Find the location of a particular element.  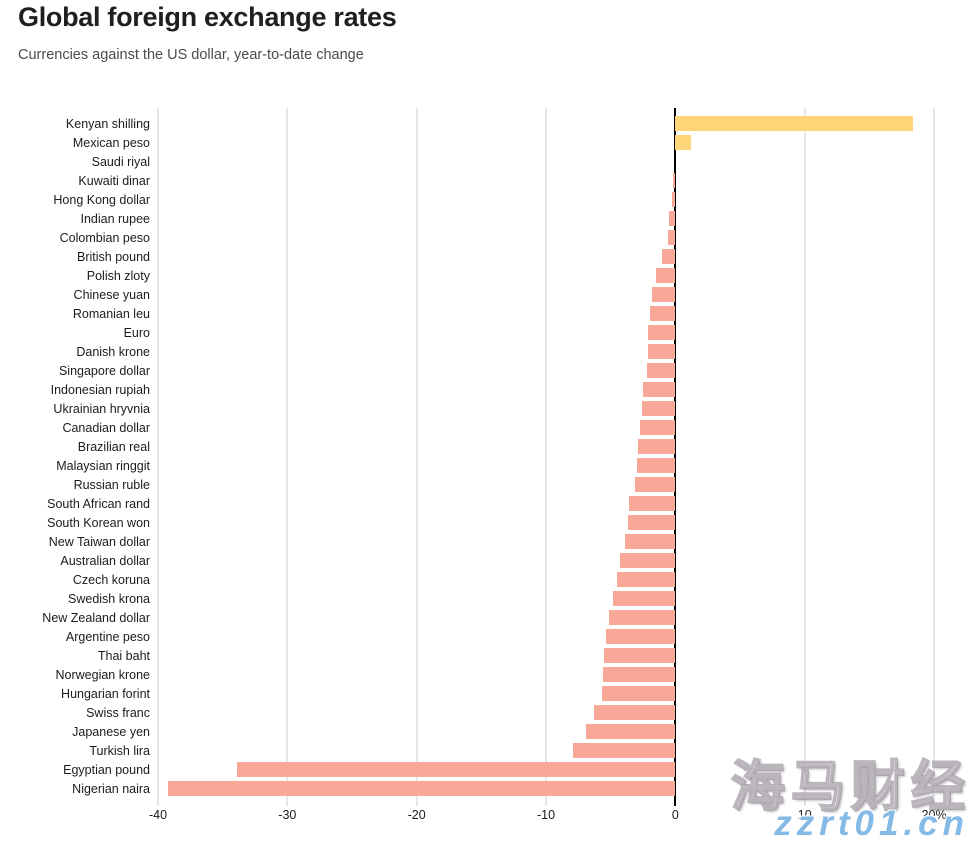

category-label: Euro is located at coordinates (136, 332).